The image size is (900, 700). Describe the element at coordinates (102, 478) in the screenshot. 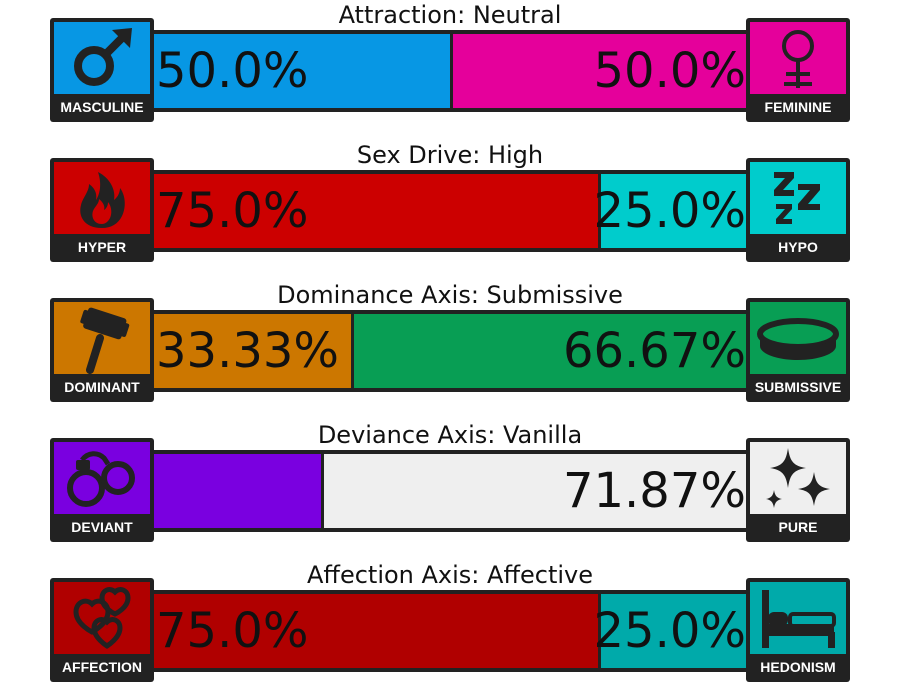

I see `handcuffs-icon` at that location.